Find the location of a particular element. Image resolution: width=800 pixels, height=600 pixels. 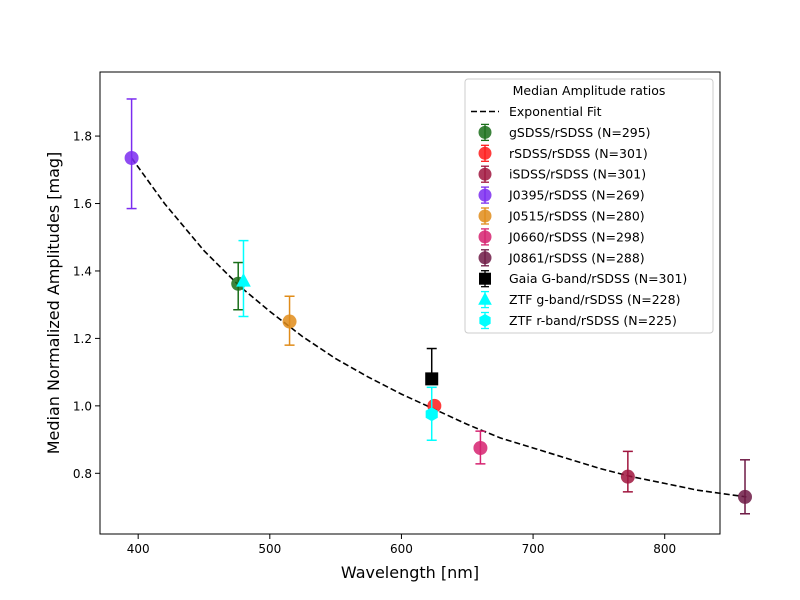

legend-entry: gSDSS/rSDSS (N=295) is located at coordinates (564, 132).